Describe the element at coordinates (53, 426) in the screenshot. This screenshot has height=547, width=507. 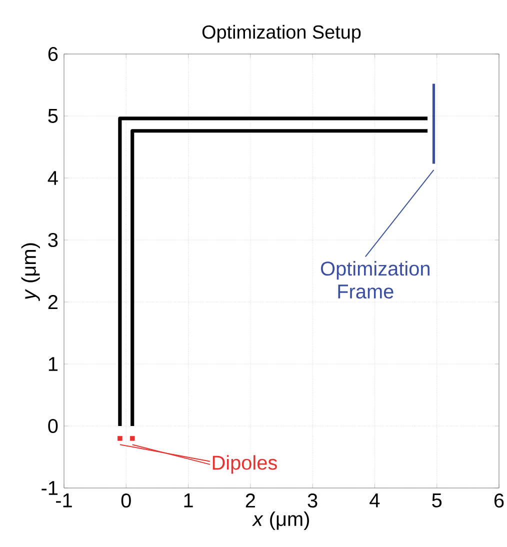
I see `y-tick-label: 0` at that location.